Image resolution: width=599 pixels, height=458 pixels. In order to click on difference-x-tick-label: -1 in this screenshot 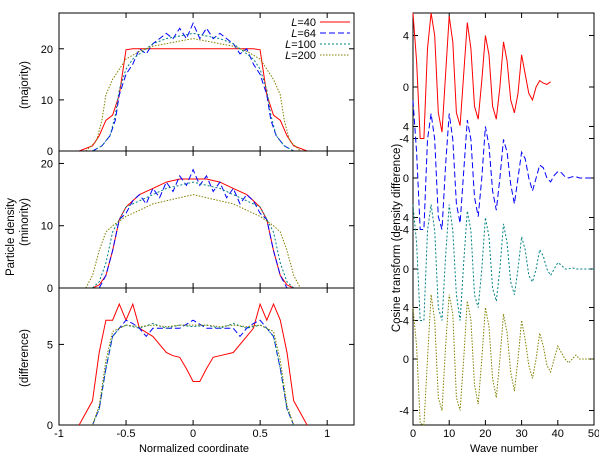, I will do `click(59, 434)`.